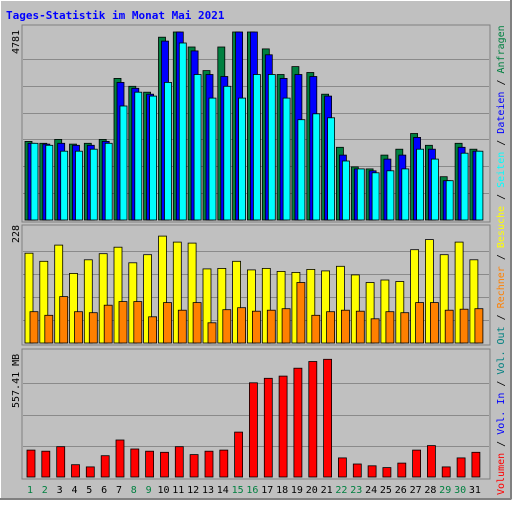  What do you see at coordinates (134, 490) in the screenshot?
I see `day-label-8: 8` at bounding box center [134, 490].